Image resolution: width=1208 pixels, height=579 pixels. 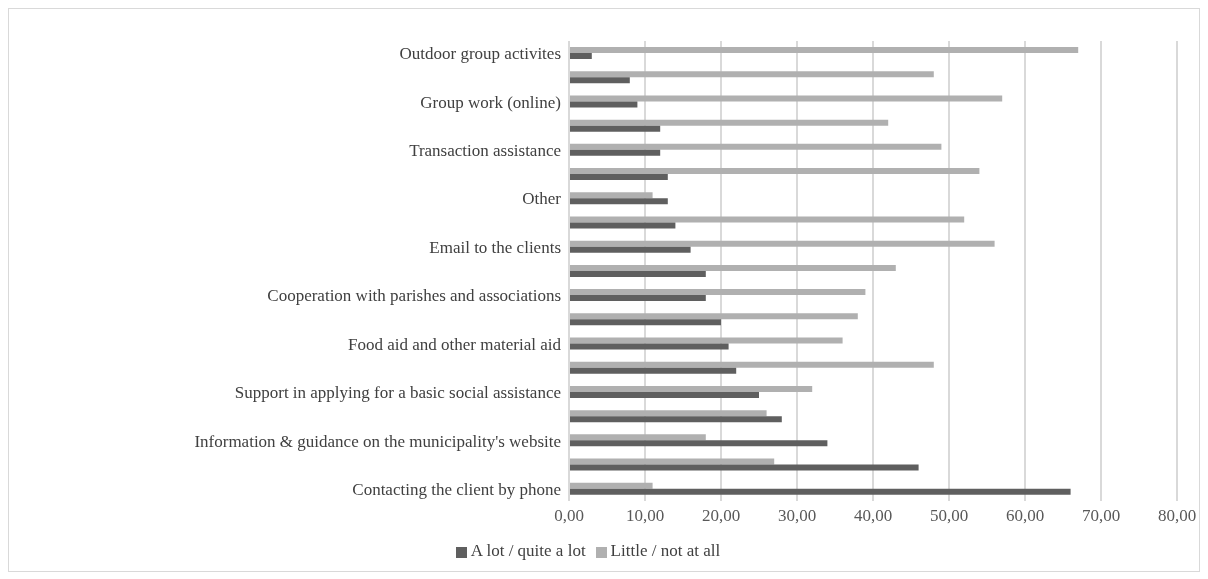 What do you see at coordinates (485, 150) in the screenshot?
I see `y-tick-label: Transaction assistance` at bounding box center [485, 150].